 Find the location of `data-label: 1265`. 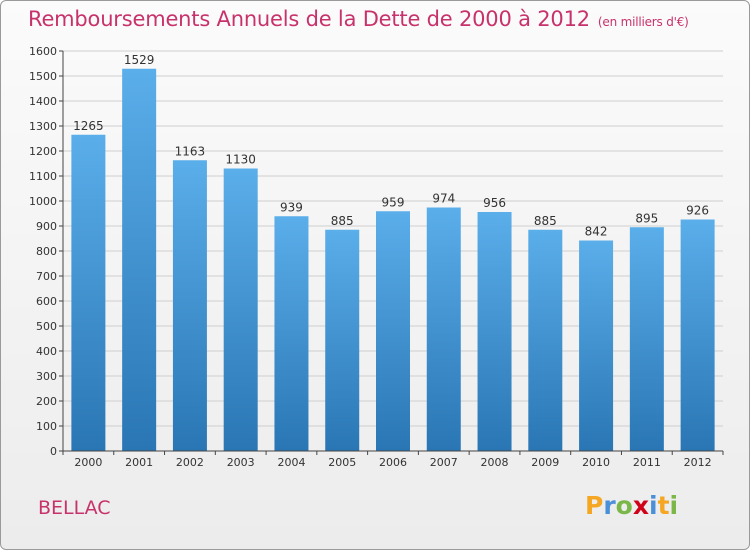

data-label: 1265 is located at coordinates (88, 126).